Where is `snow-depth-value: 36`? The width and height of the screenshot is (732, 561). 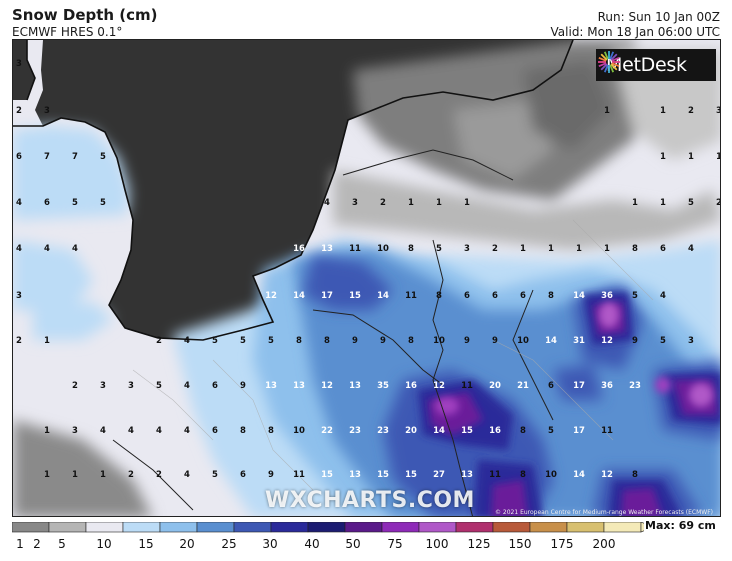
snow-depth-value: 36 is located at coordinates (607, 386).